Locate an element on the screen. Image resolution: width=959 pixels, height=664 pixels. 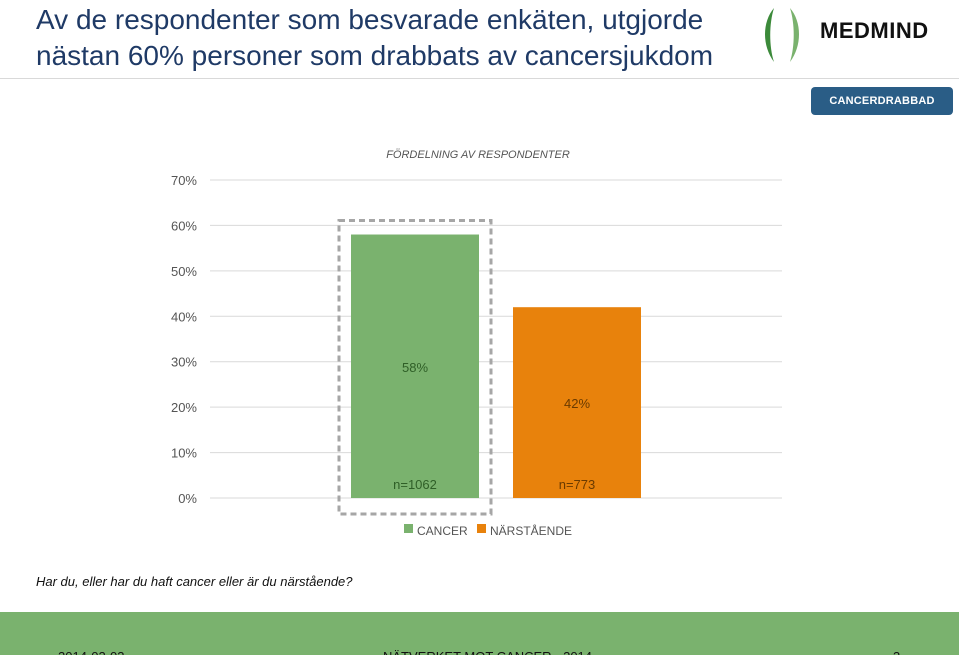
highlight-frame is located at coordinates (415, 367).